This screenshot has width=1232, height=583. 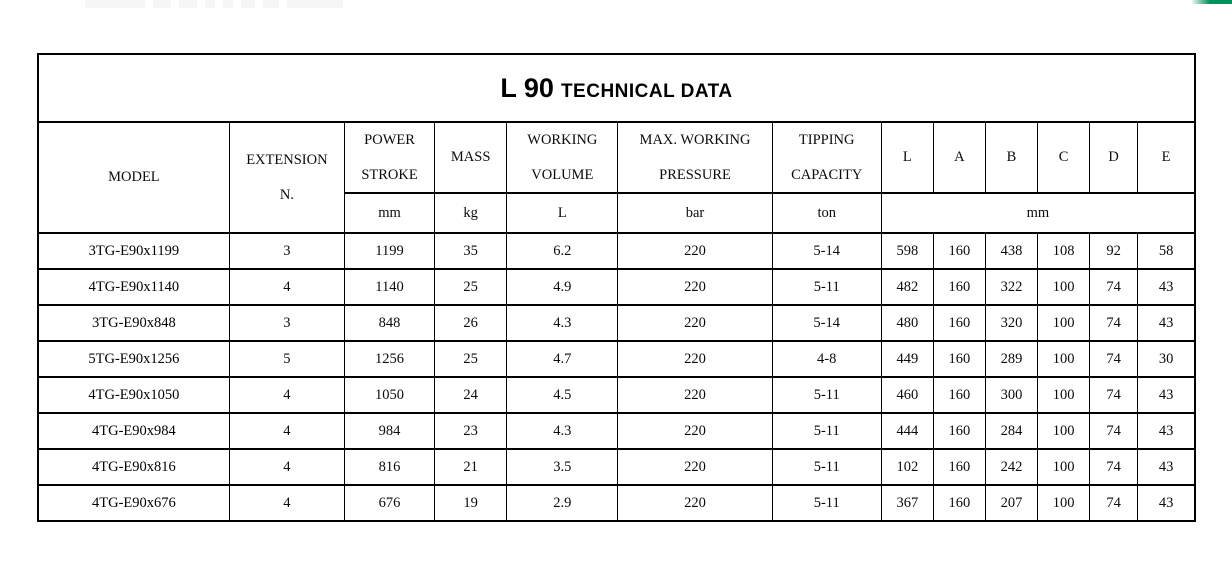 What do you see at coordinates (907, 395) in the screenshot?
I see `dim-l-cell: 460` at bounding box center [907, 395].